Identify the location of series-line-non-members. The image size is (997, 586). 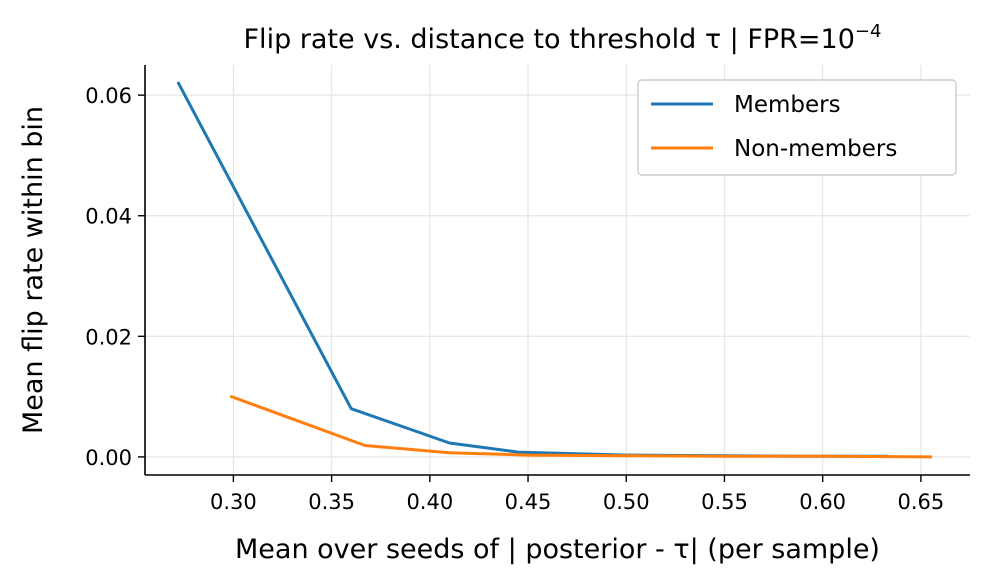
(581, 427).